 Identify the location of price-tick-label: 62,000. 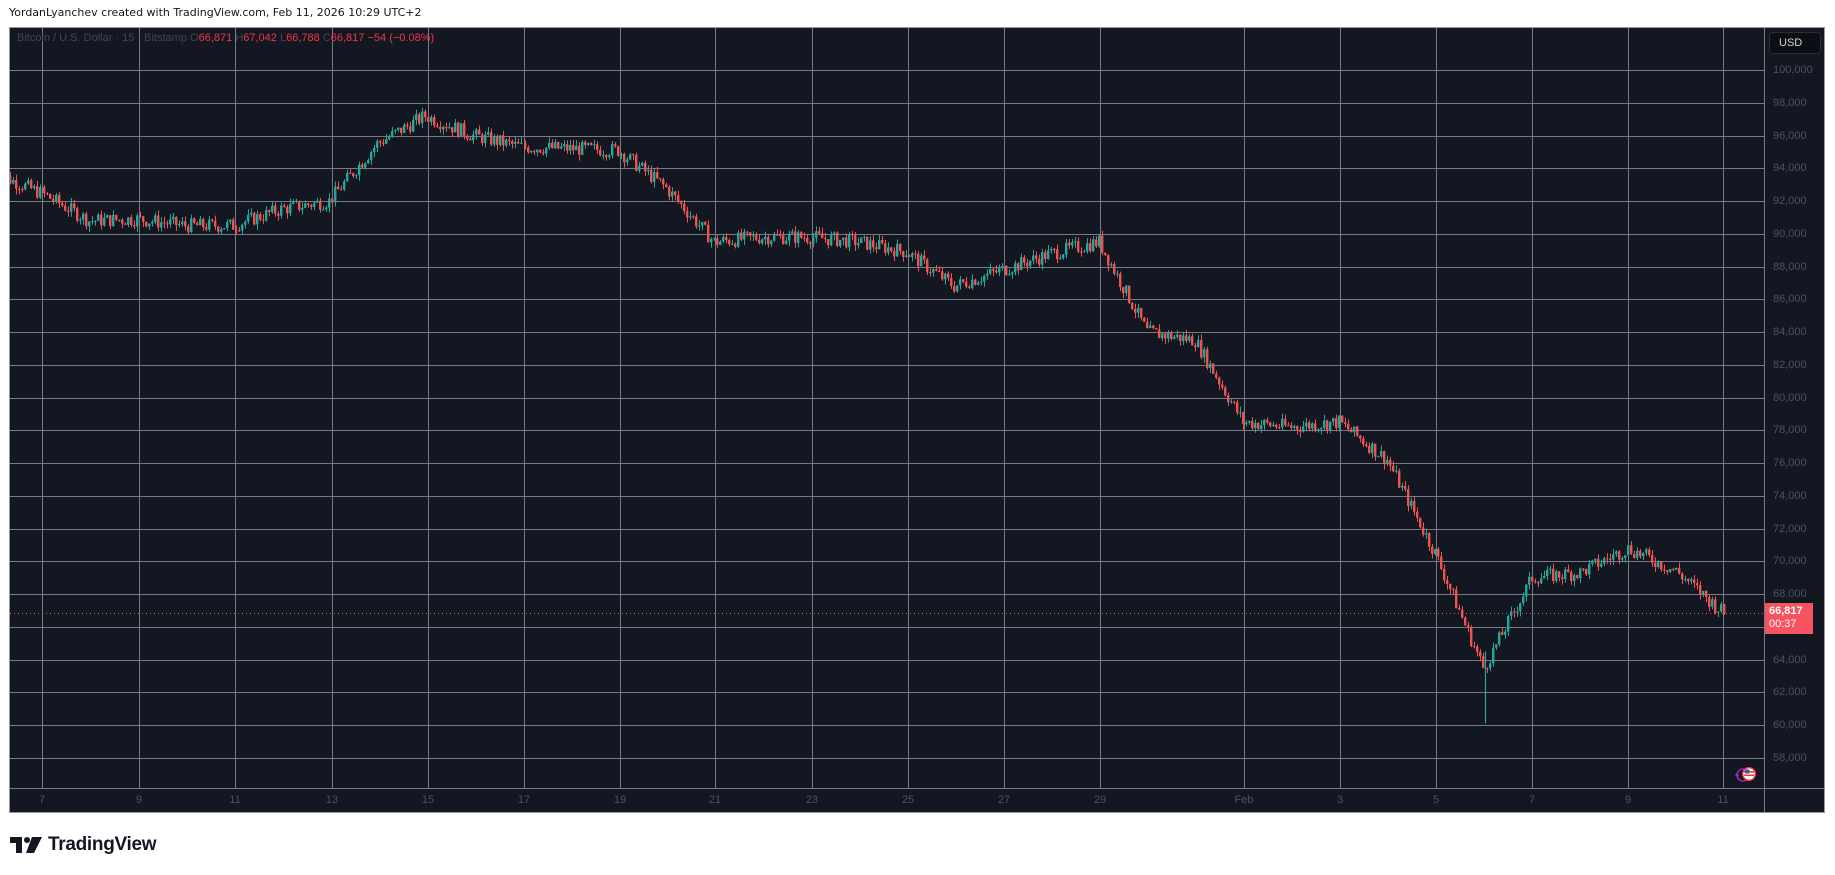
(1790, 692).